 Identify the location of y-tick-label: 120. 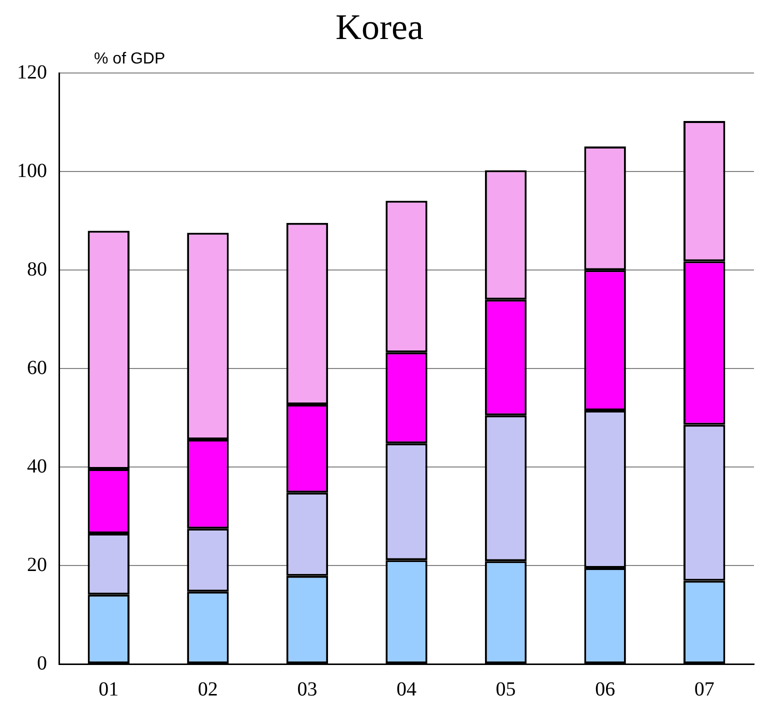
(32, 72).